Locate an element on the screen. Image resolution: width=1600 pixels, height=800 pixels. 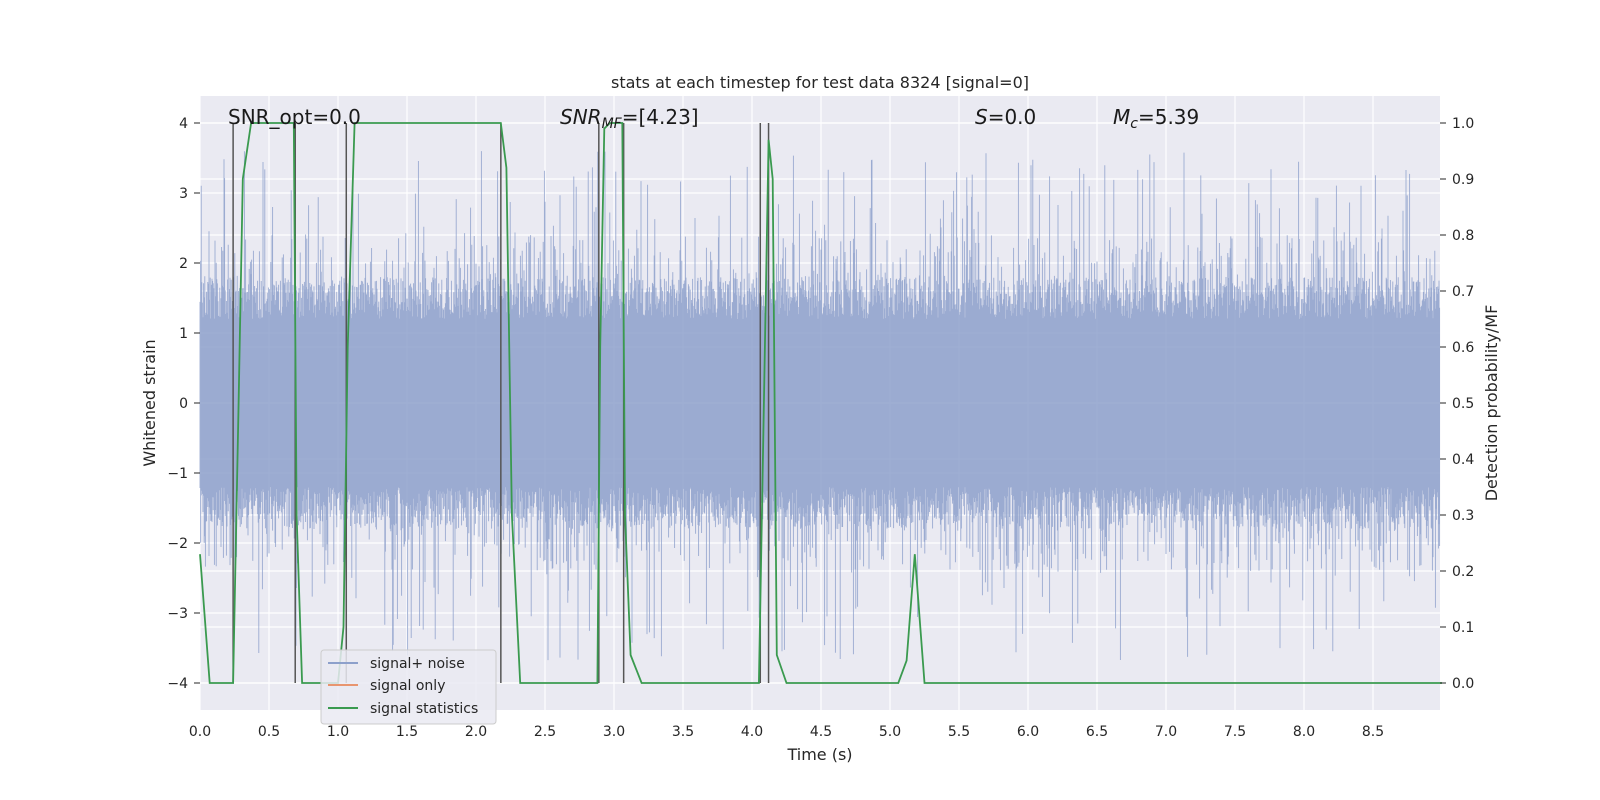
y-tick-label: 4 is located at coordinates (183, 124).